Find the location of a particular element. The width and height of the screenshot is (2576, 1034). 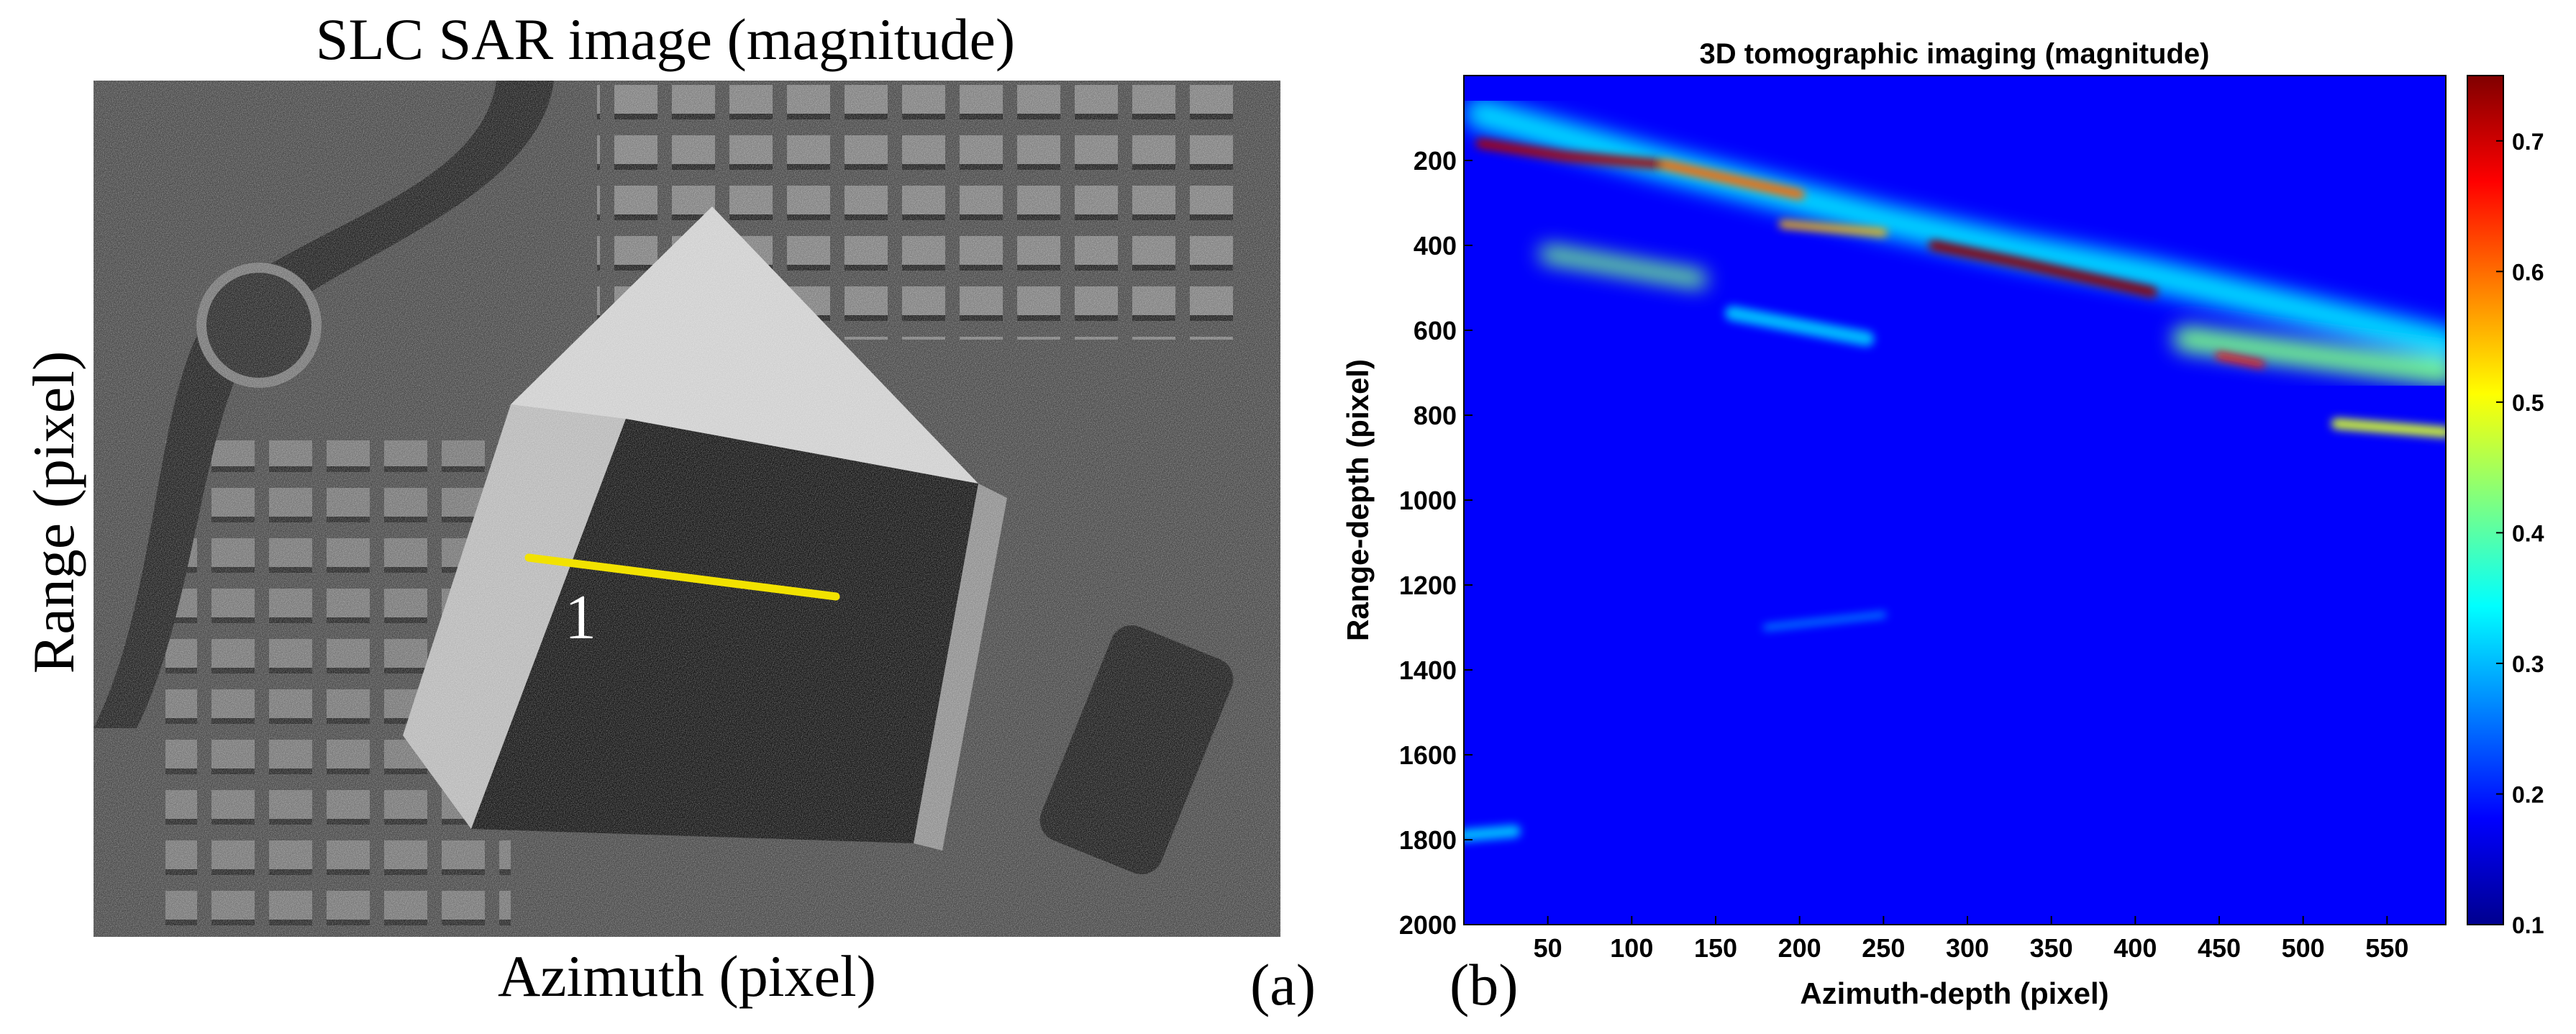

x-tick-label: 300 is located at coordinates (1967, 948).